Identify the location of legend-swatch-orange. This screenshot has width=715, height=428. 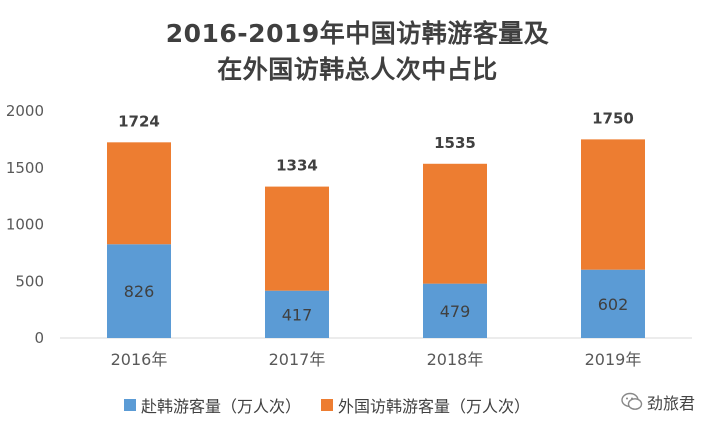
(327, 405).